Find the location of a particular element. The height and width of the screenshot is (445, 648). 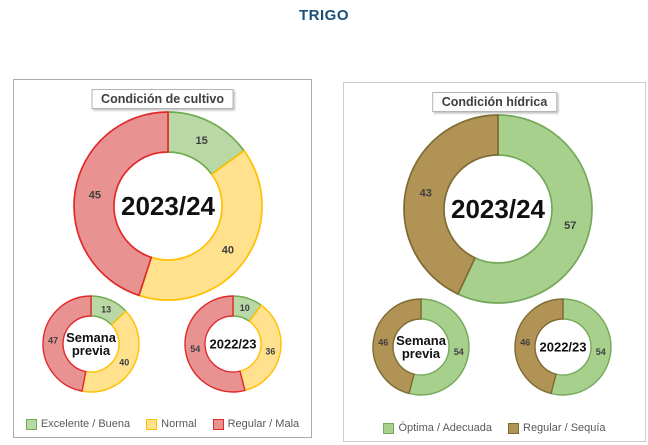

legend-item: Regular / Mala is located at coordinates (256, 424).